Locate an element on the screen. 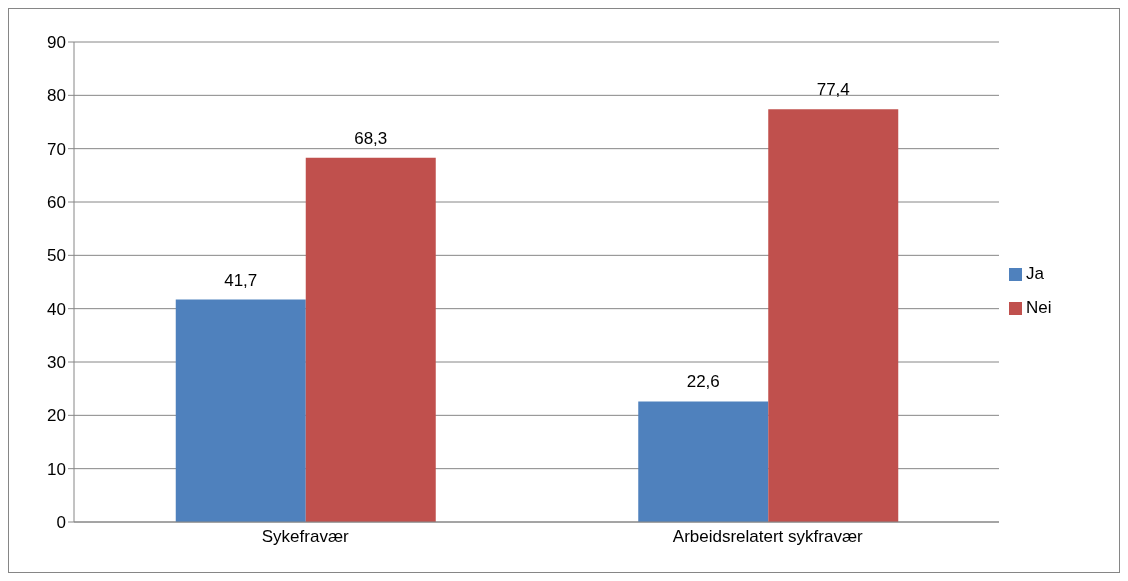 This screenshot has width=1128, height=581. data-label: 41,7 is located at coordinates (241, 280).